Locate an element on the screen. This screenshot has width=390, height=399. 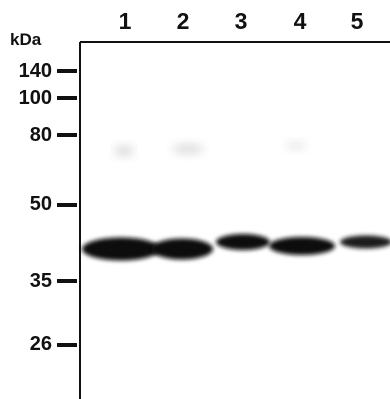
marker-label-80: 80 is located at coordinates (40, 135).